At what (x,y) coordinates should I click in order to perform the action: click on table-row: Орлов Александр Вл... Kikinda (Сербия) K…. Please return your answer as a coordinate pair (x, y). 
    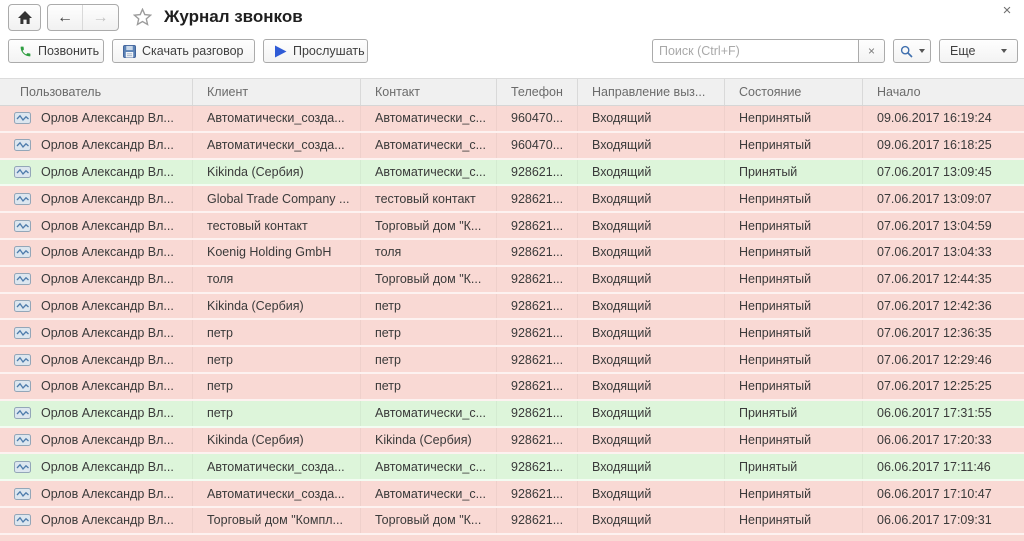
    Looking at the image, I should click on (512, 441).